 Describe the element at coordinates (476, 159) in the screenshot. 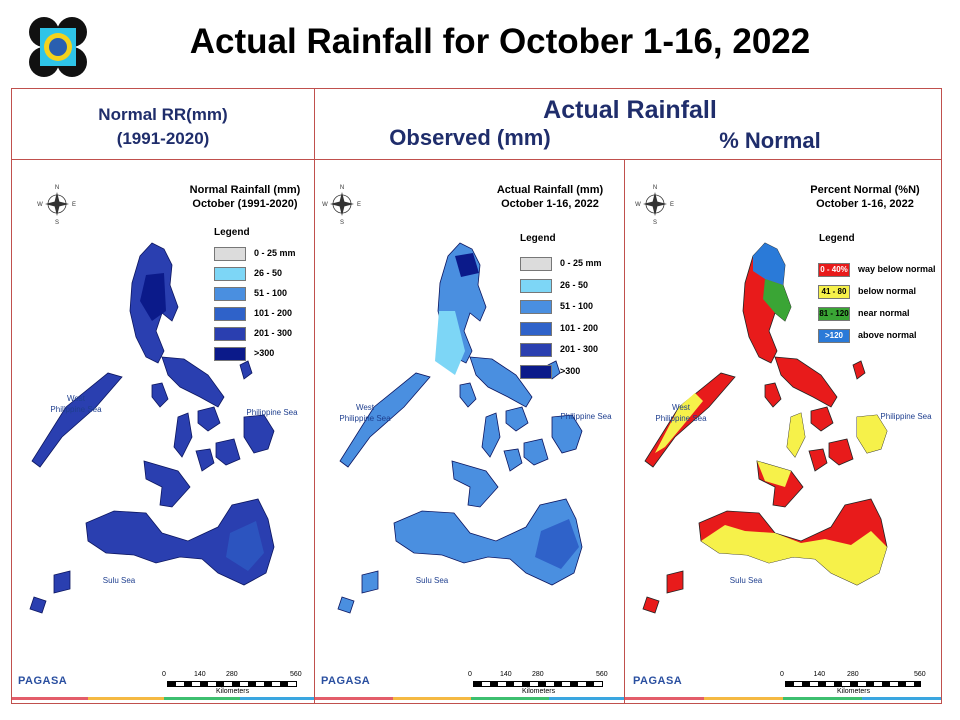

I see `header-divider` at that location.